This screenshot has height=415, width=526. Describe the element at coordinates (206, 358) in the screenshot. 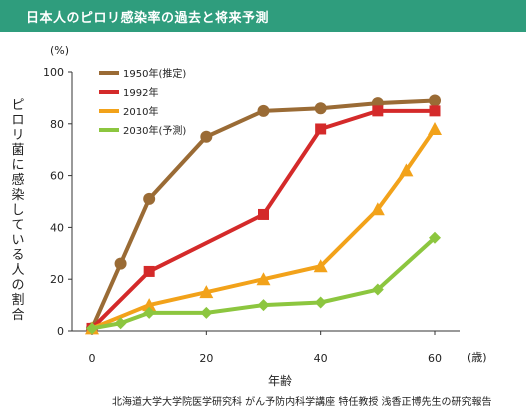

I see `x-tick-label: 20` at that location.